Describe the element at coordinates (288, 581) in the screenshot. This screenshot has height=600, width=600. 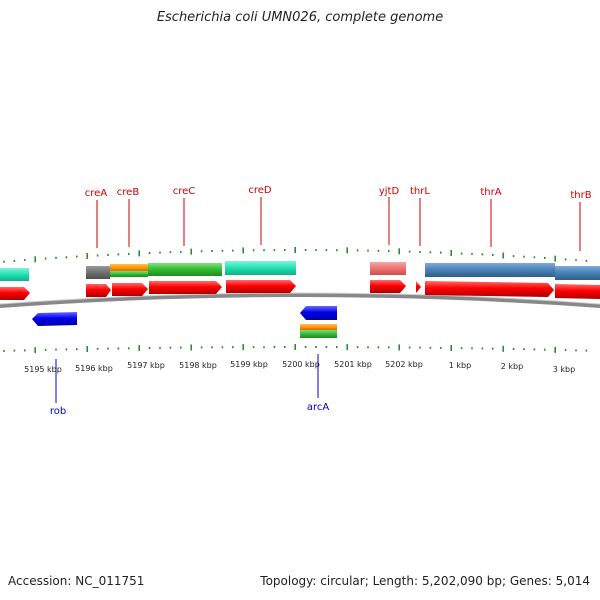
I see `topology-label: Topology:` at that location.